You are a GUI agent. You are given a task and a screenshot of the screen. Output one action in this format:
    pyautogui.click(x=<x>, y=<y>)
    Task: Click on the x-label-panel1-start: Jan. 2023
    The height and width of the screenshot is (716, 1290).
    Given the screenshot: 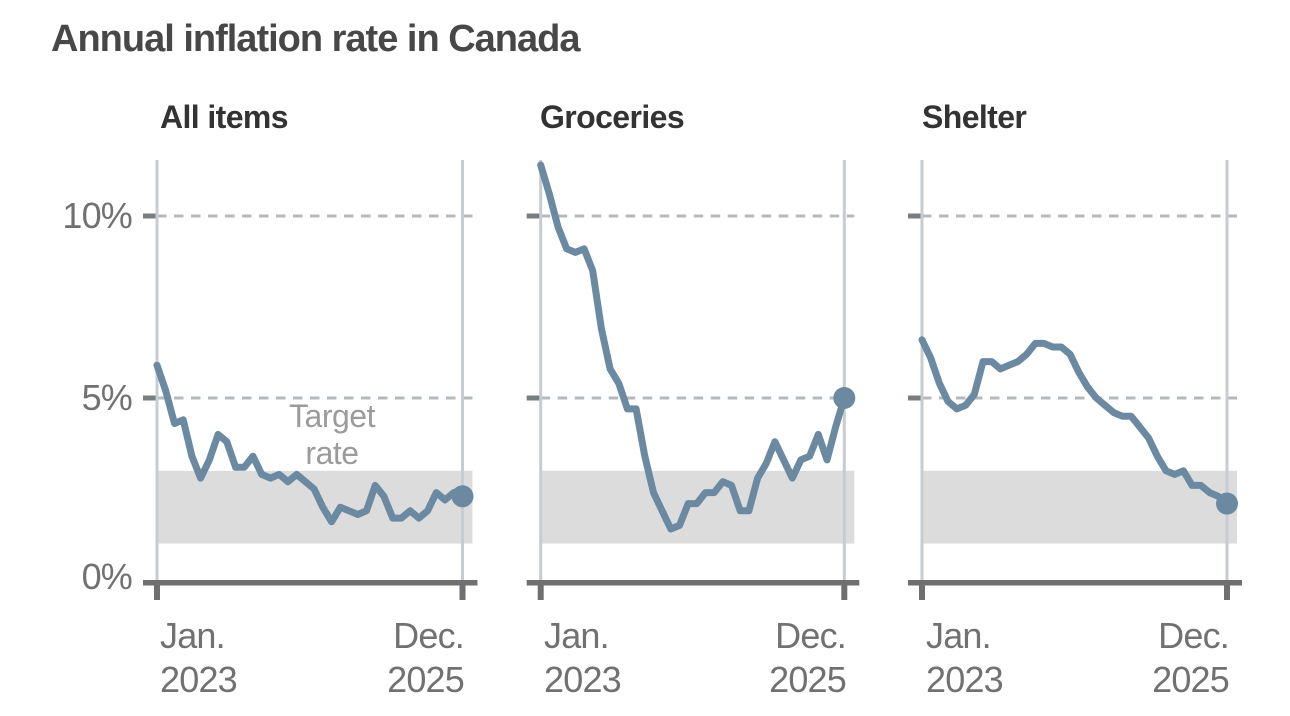 What is the action you would take?
    pyautogui.click(x=245, y=658)
    